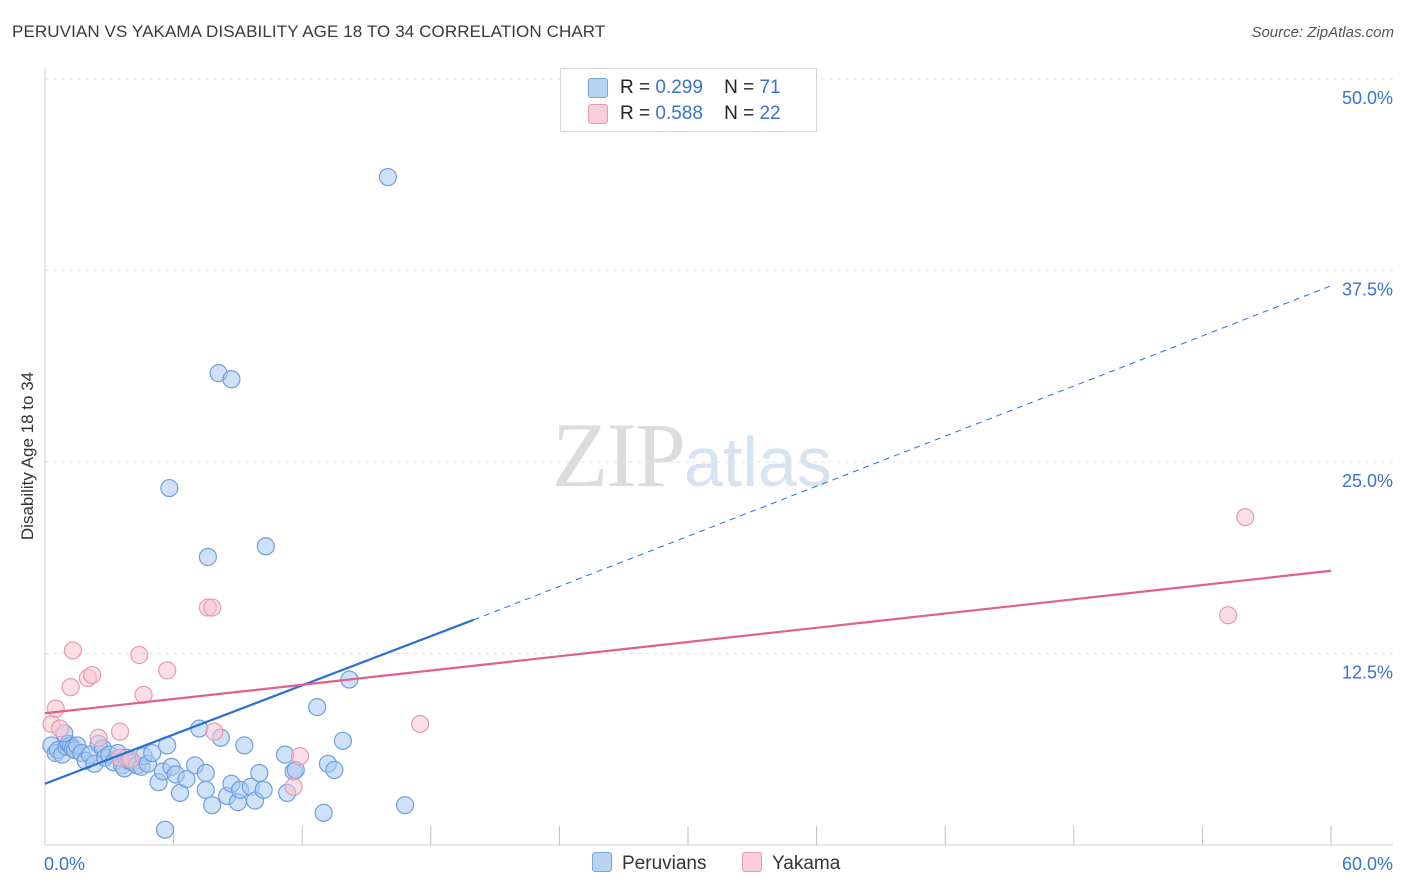 Image resolution: width=1406 pixels, height=892 pixels. I want to click on legend-n-value: 22, so click(770, 113).